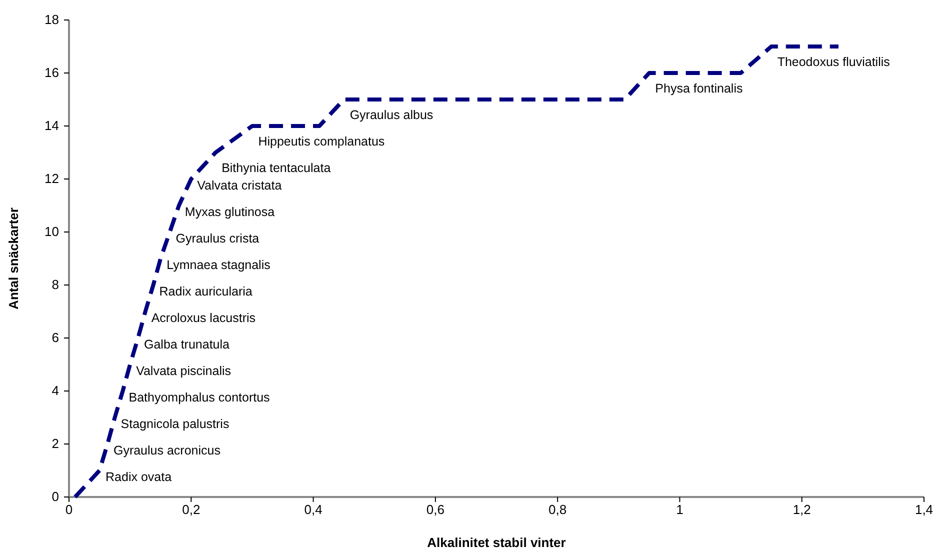 This screenshot has width=936, height=556. Describe the element at coordinates (55, 284) in the screenshot. I see `y-tick-label: 8` at that location.